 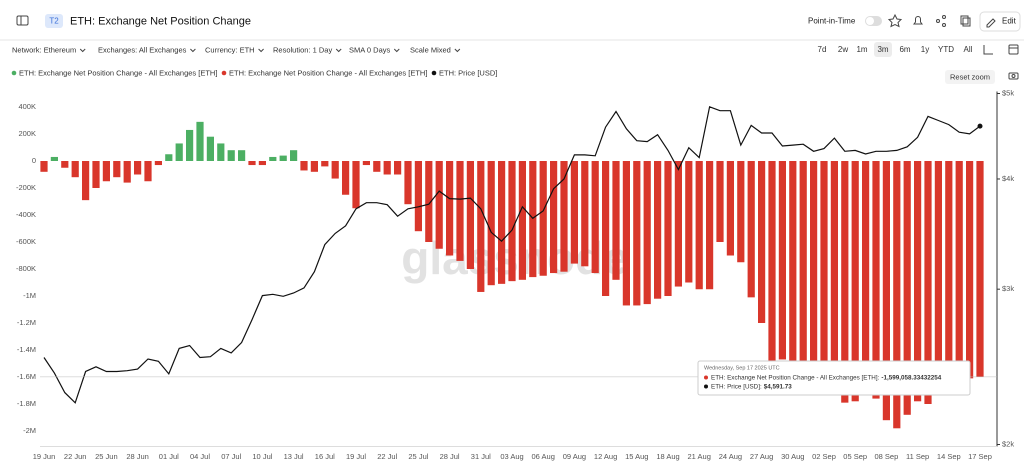 I want to click on zoom-icon, so click(x=988, y=50).